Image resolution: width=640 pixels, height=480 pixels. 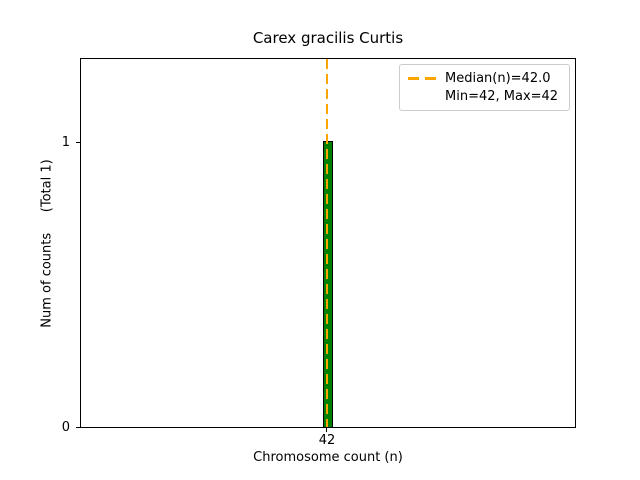 What do you see at coordinates (47, 243) in the screenshot?
I see `y-axis-label: Num of counts (Total 1)` at bounding box center [47, 243].